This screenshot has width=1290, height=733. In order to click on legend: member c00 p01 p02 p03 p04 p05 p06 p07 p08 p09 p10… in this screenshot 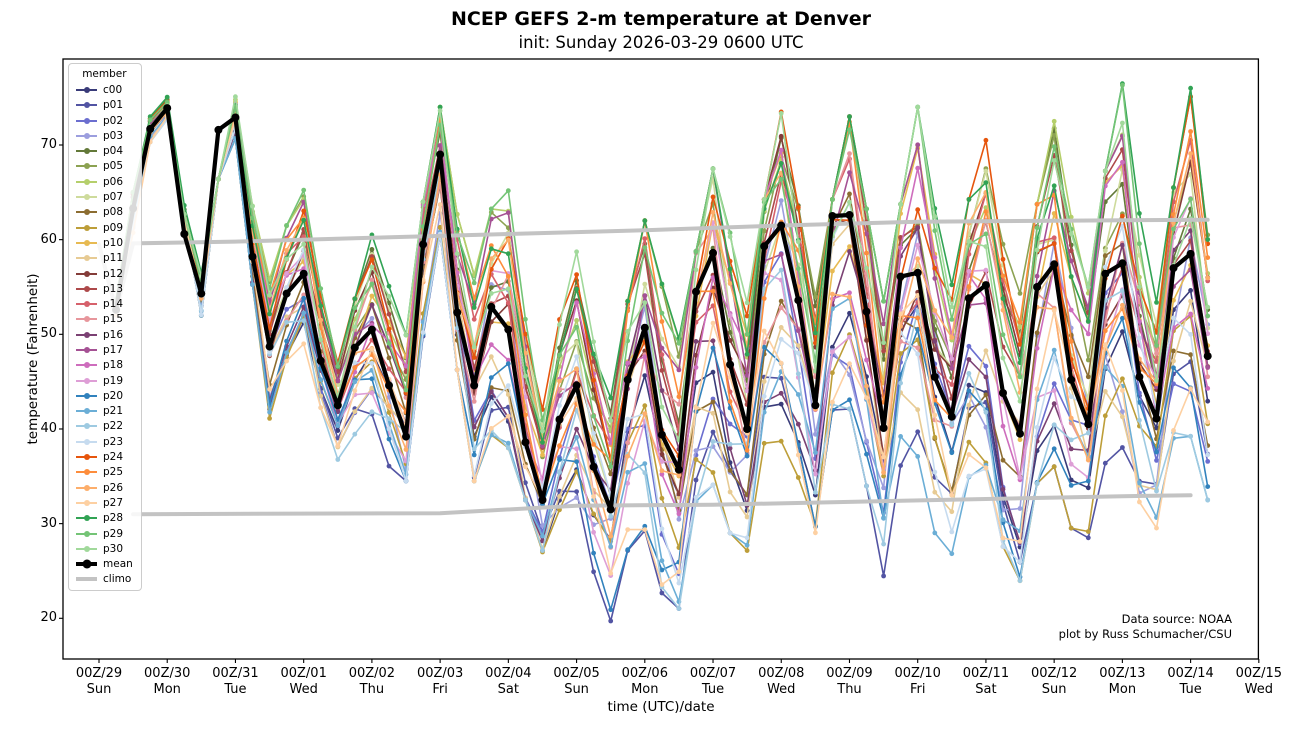, I will do `click(105, 327)`.